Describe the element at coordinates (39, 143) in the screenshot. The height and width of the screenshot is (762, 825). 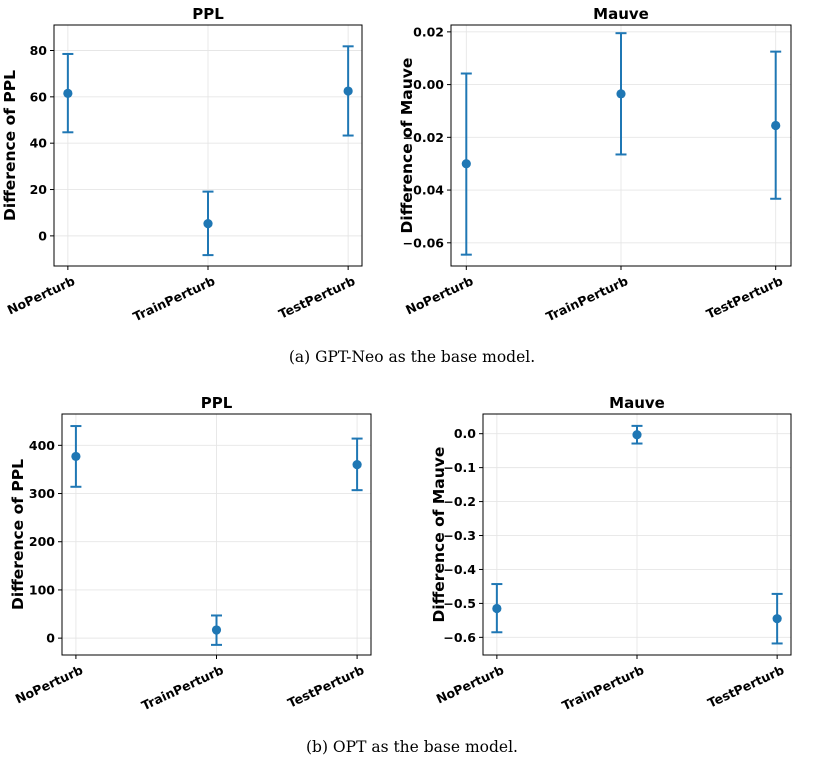
I see `y-tick-label: 40` at that location.